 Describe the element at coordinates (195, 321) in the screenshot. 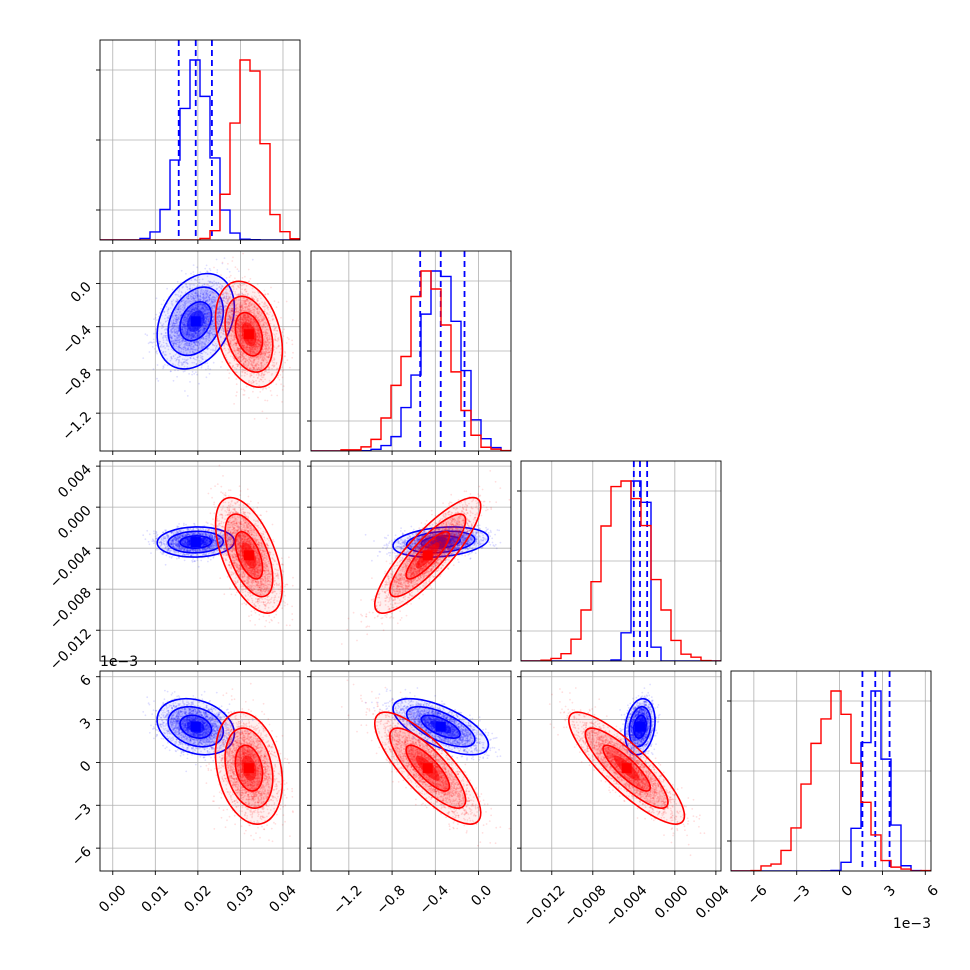

I see `blue-density-peak` at that location.